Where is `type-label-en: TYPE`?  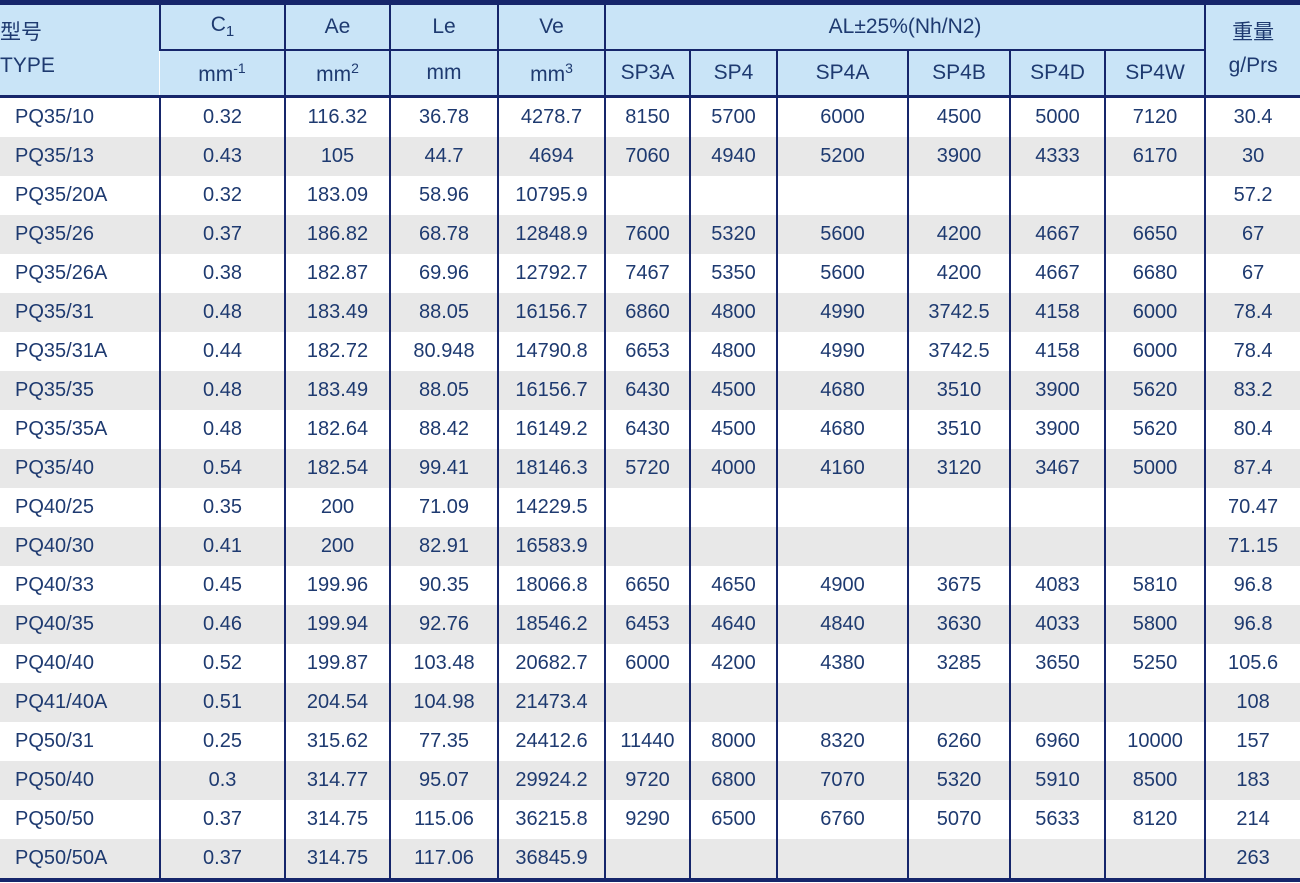
type-label-en: TYPE is located at coordinates (27, 65).